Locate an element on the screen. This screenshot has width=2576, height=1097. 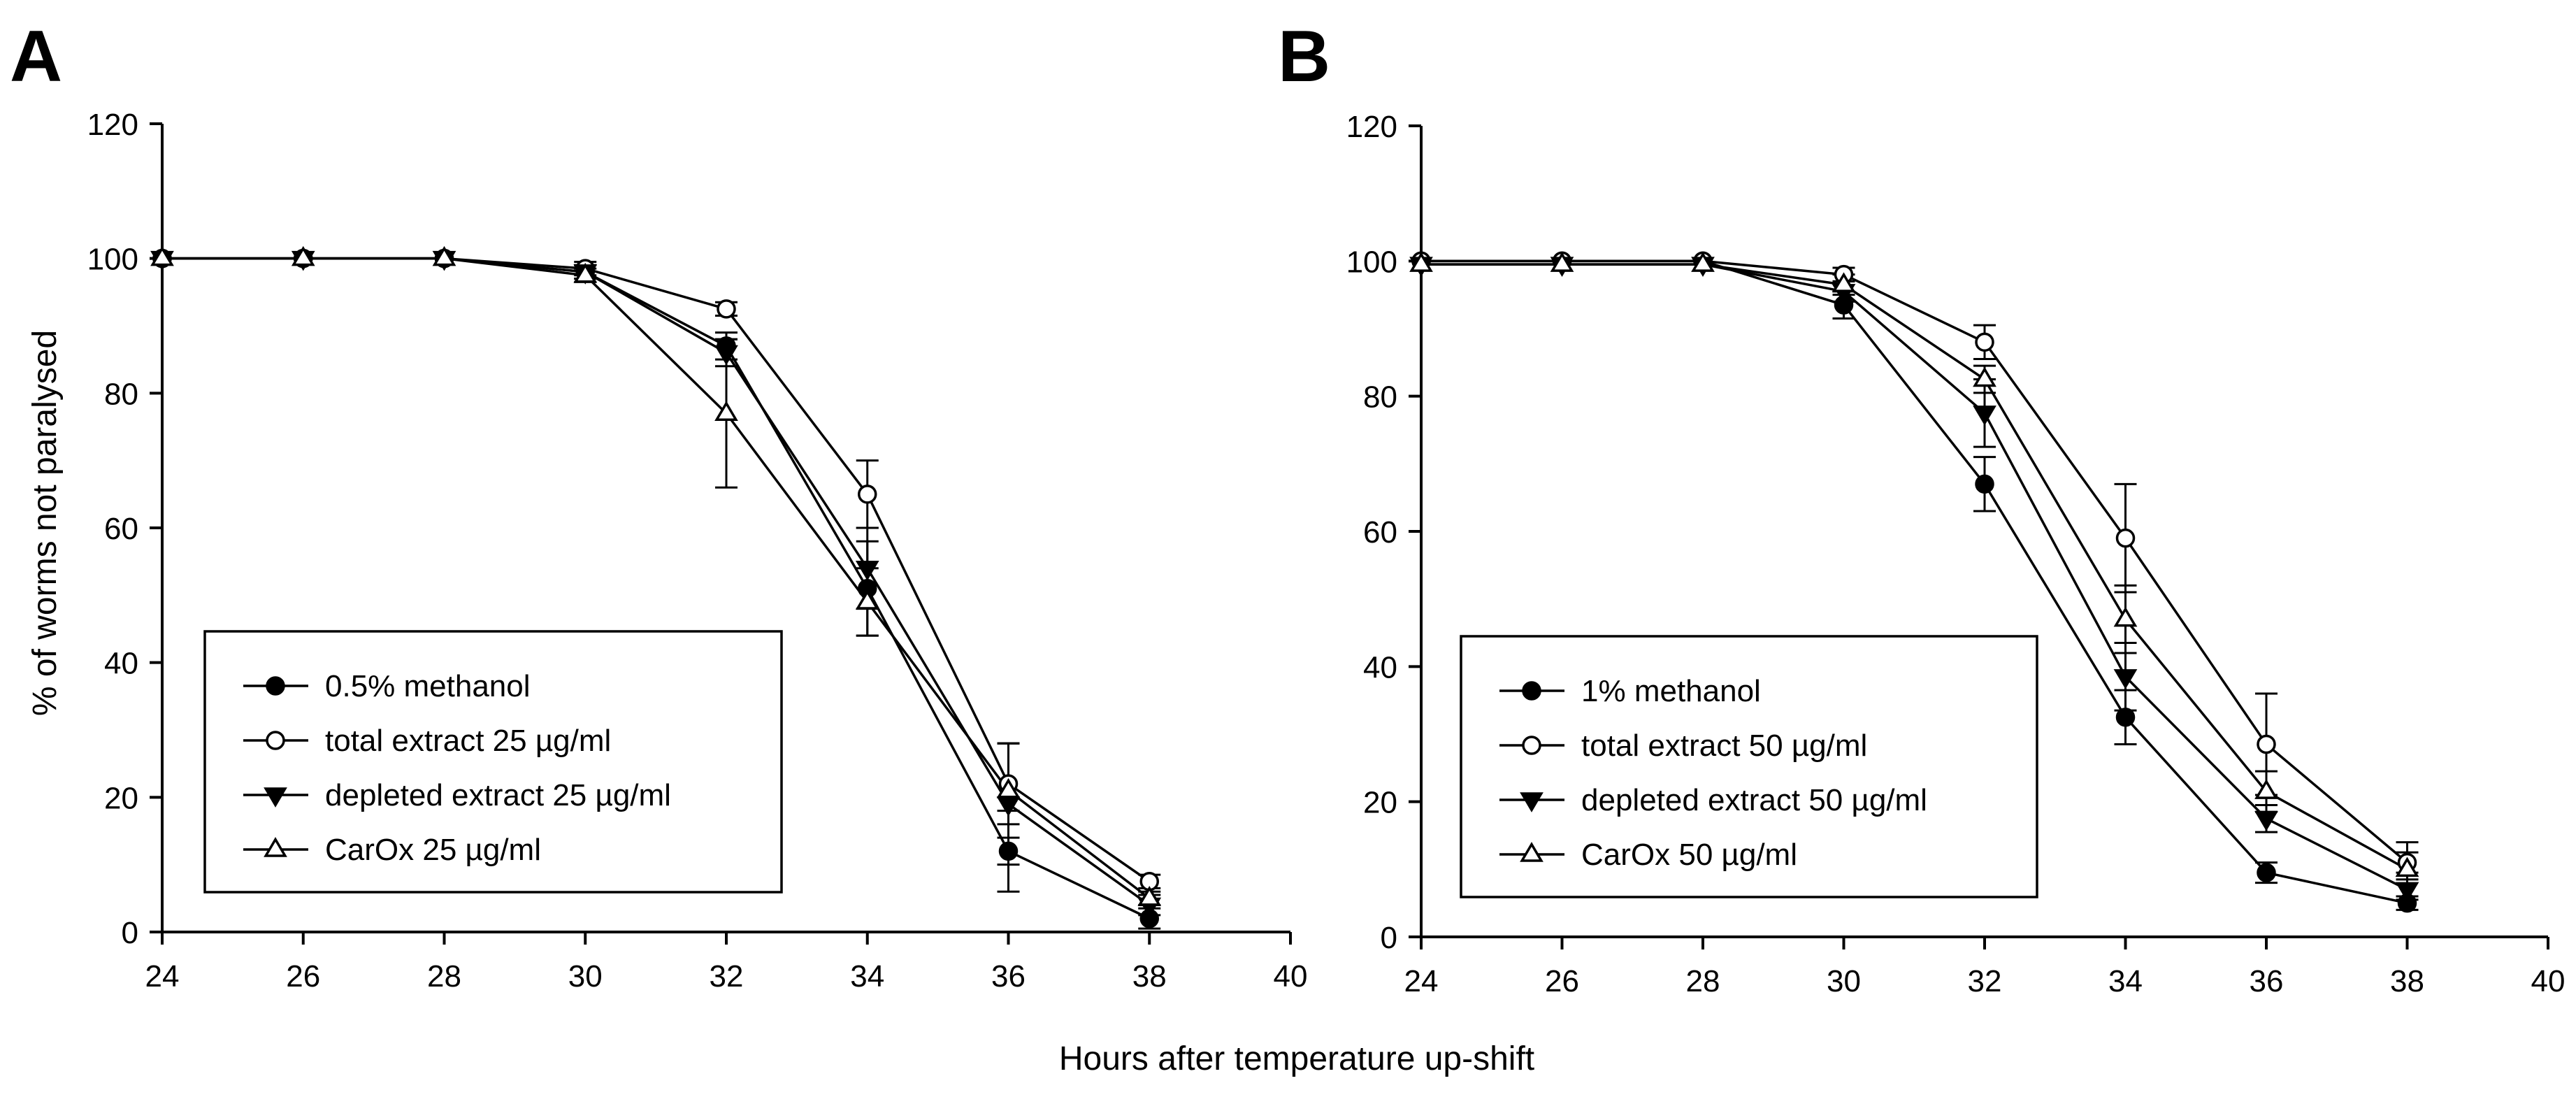
x-tick-label-a: 40 is located at coordinates (1291, 976).